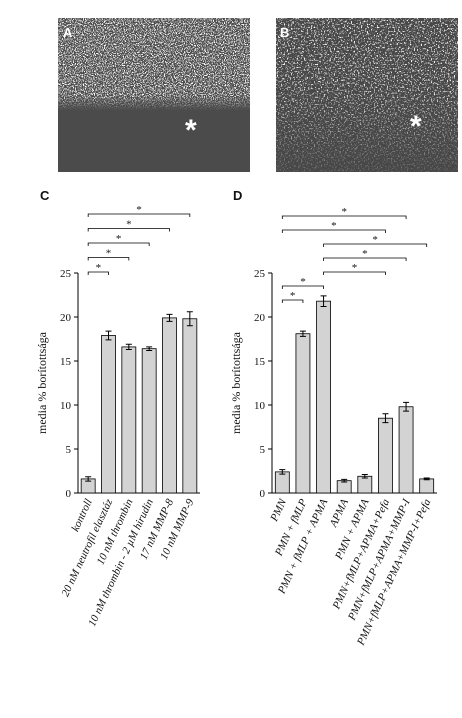 The width and height of the screenshot is (462, 718). I want to click on panel-label: C, so click(45, 195).